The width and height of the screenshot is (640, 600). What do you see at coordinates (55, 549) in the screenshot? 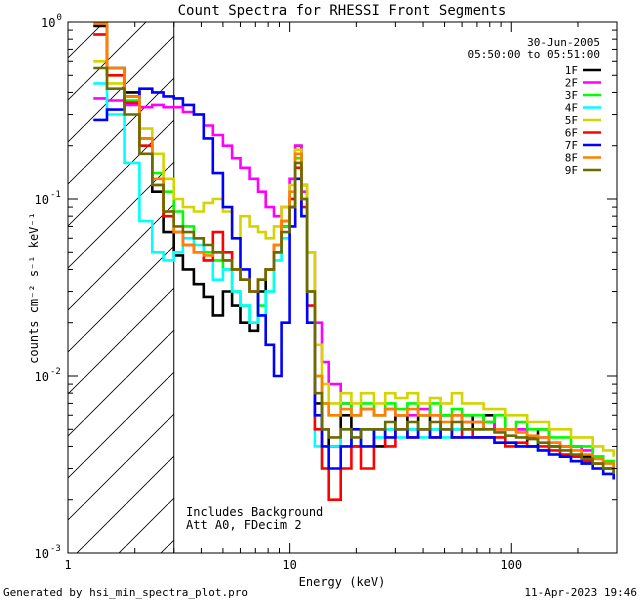
I see `svg-text: -3` at bounding box center [55, 549].